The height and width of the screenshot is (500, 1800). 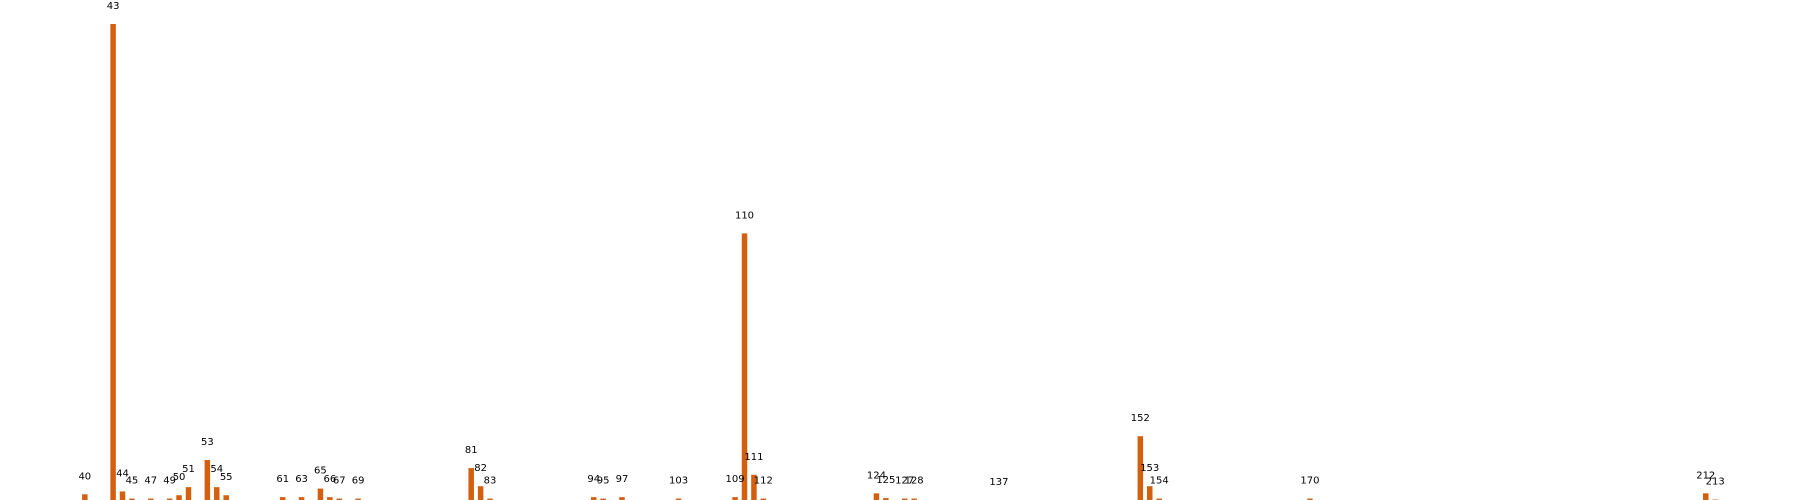 I want to click on bar-label-mz-137: 137, so click(x=998, y=482).